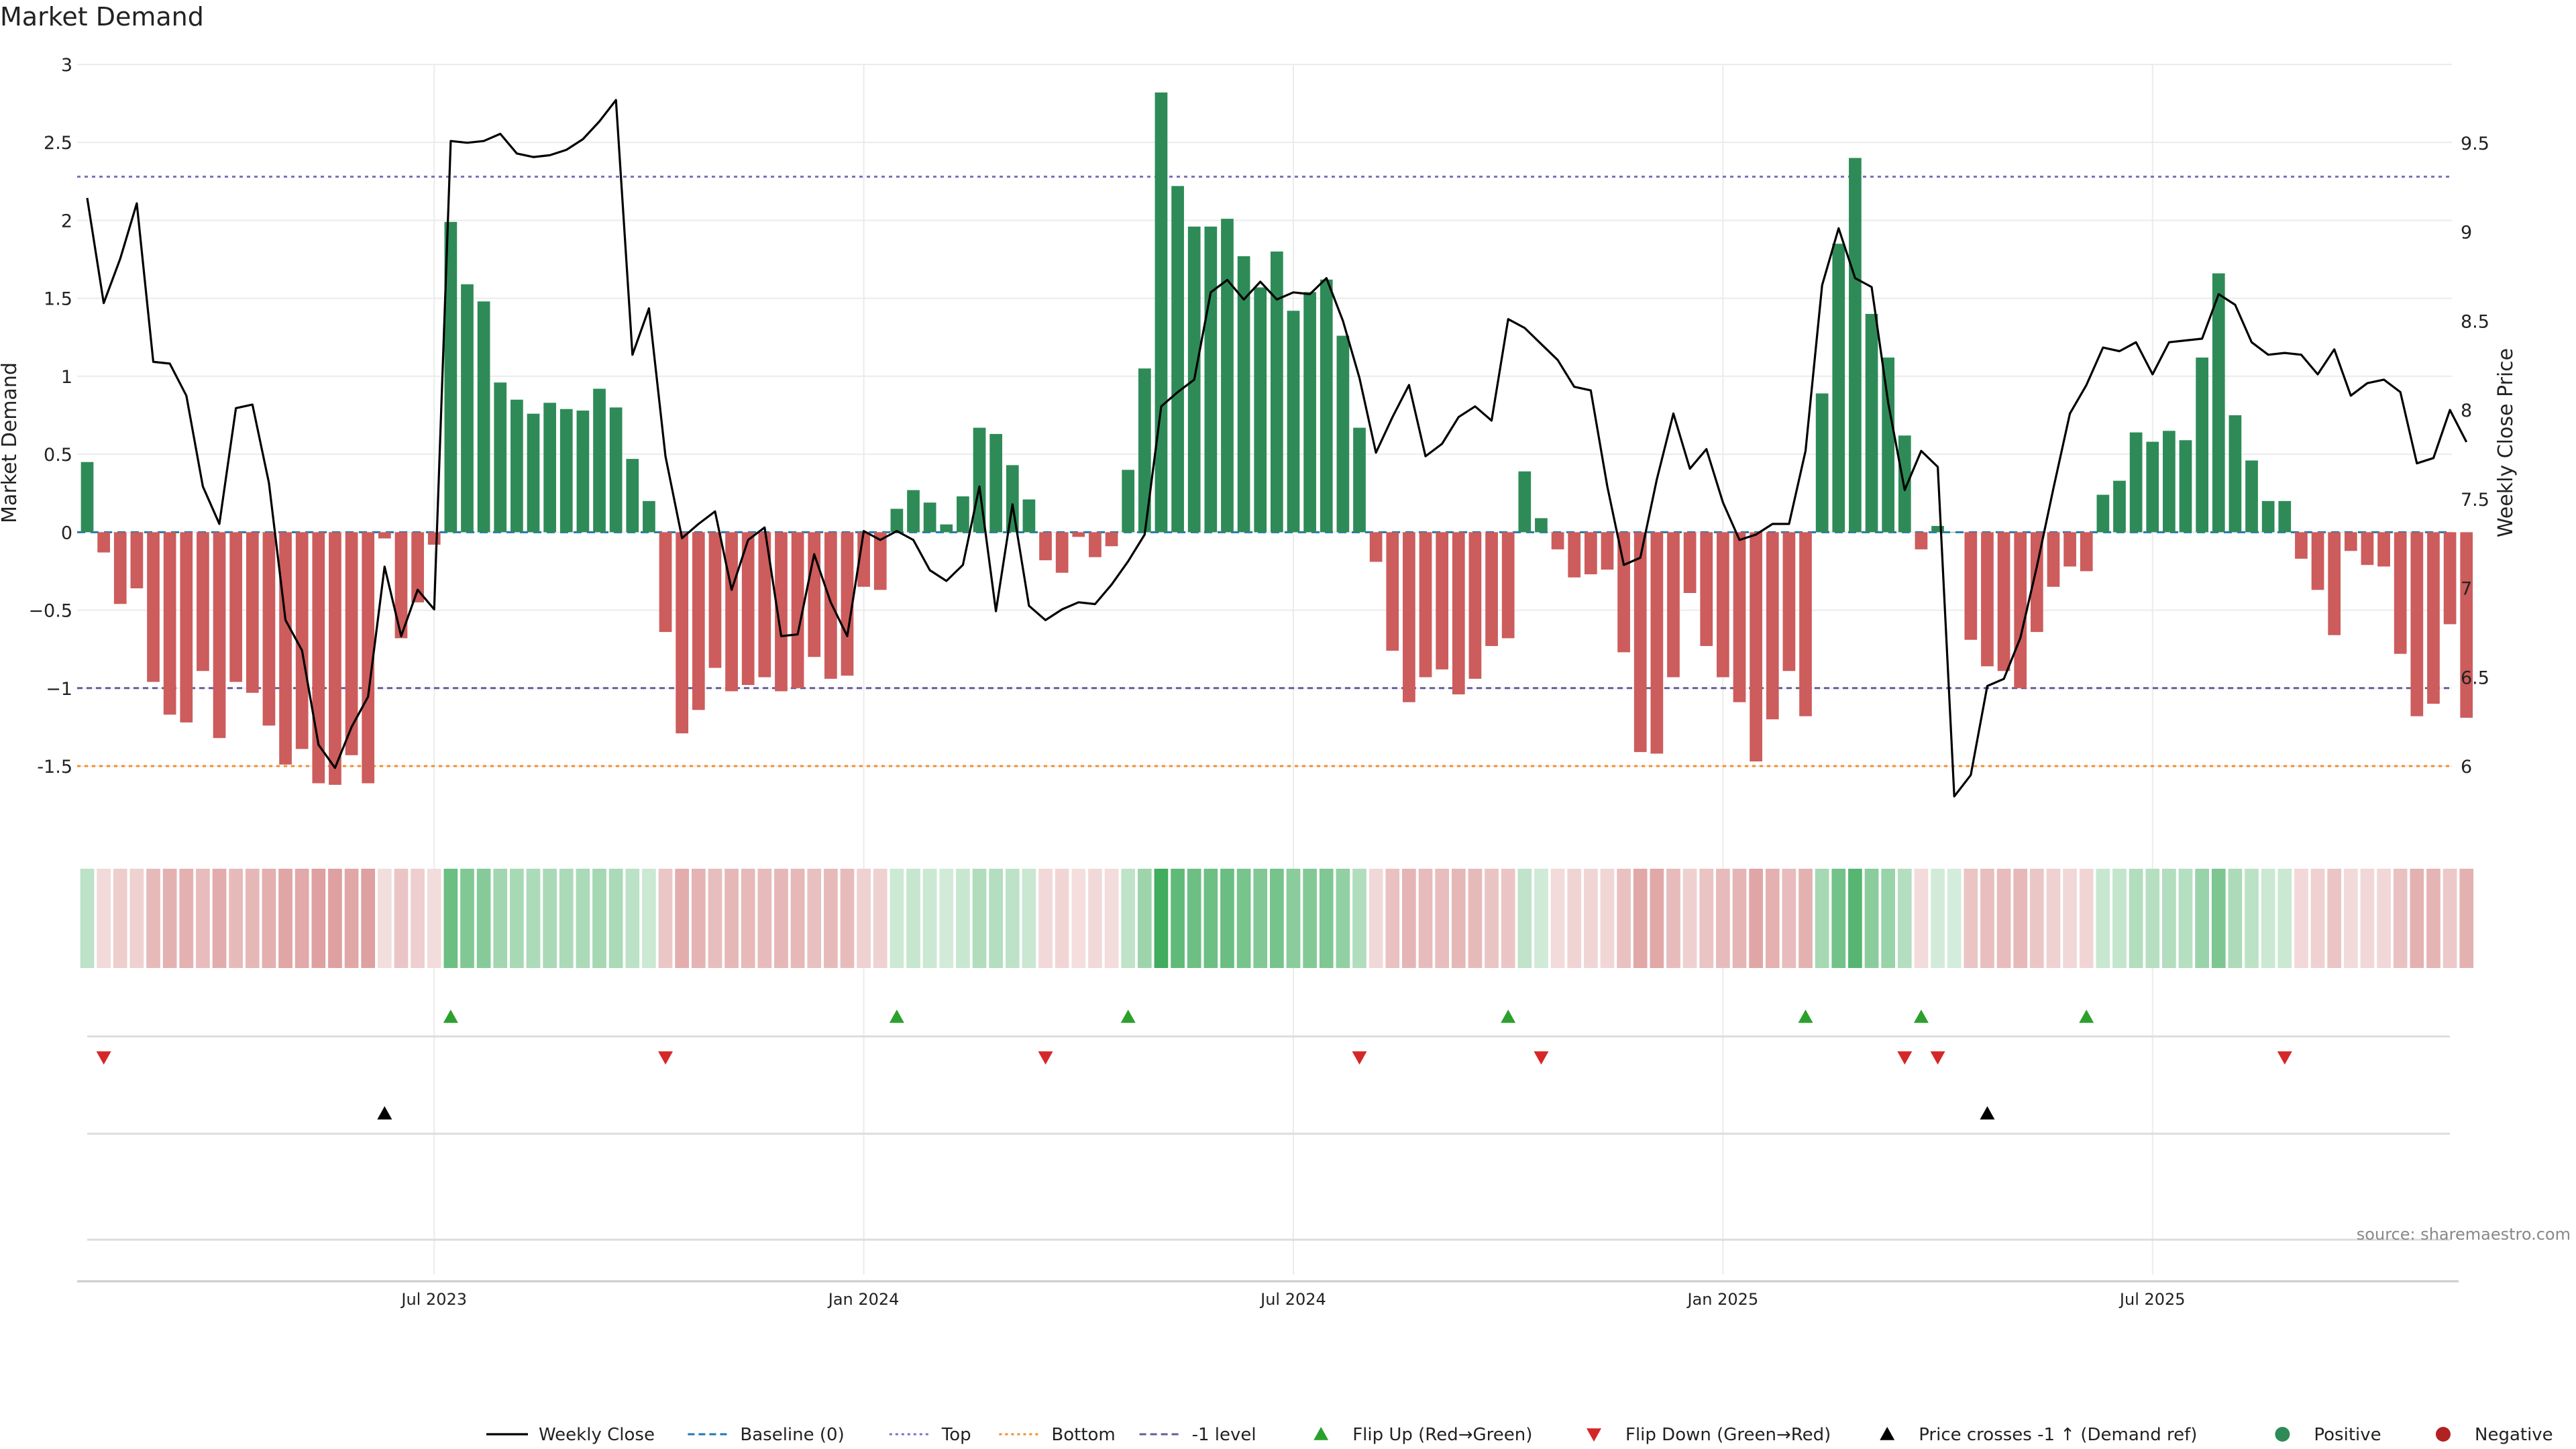  Describe the element at coordinates (2466, 233) in the screenshot. I see `y2-tick-label: 9` at that location.